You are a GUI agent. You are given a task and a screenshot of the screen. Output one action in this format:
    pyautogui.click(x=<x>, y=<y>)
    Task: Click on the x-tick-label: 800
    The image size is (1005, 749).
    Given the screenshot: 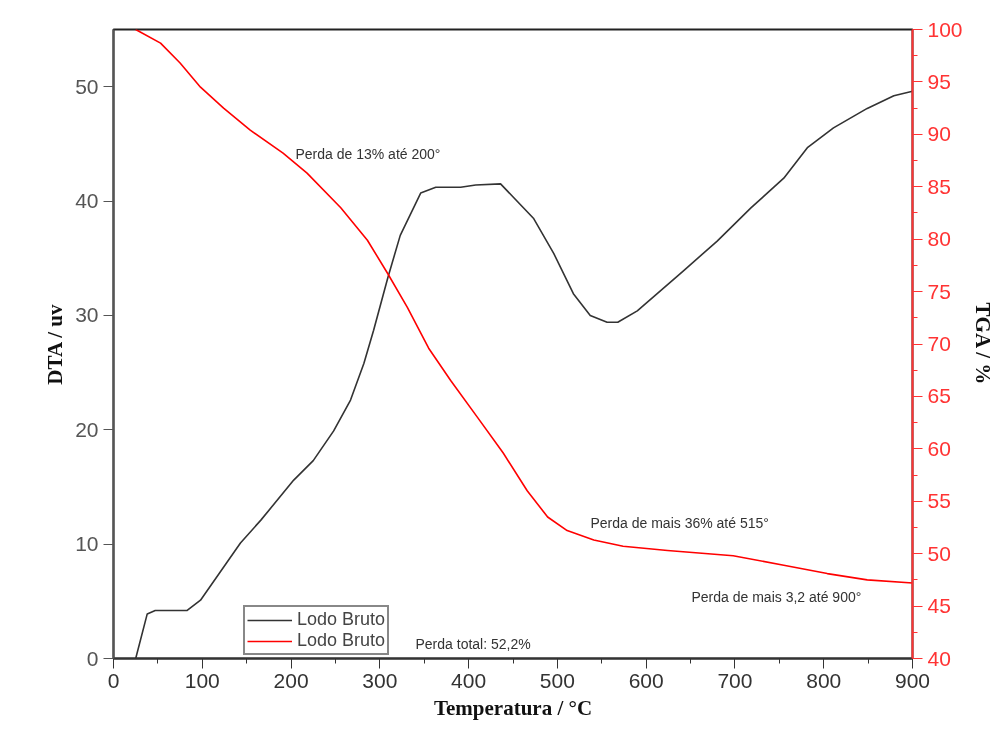 What is the action you would take?
    pyautogui.click(x=824, y=680)
    